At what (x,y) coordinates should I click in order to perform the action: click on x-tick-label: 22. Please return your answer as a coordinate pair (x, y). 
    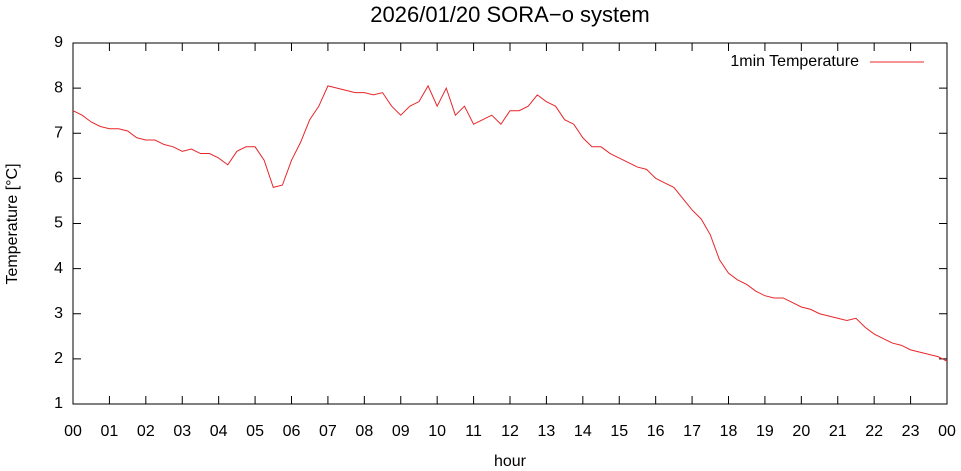
    Looking at the image, I should click on (874, 431).